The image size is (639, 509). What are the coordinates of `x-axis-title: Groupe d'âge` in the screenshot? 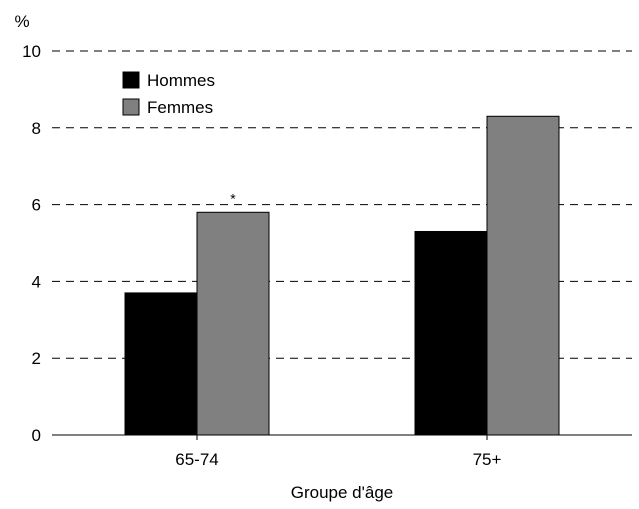 It's located at (342, 492).